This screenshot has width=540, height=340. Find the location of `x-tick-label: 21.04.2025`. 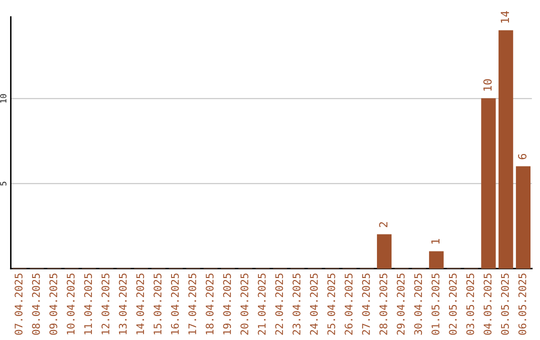

x-tick-label: 21.04.2025 is located at coordinates (262, 304).